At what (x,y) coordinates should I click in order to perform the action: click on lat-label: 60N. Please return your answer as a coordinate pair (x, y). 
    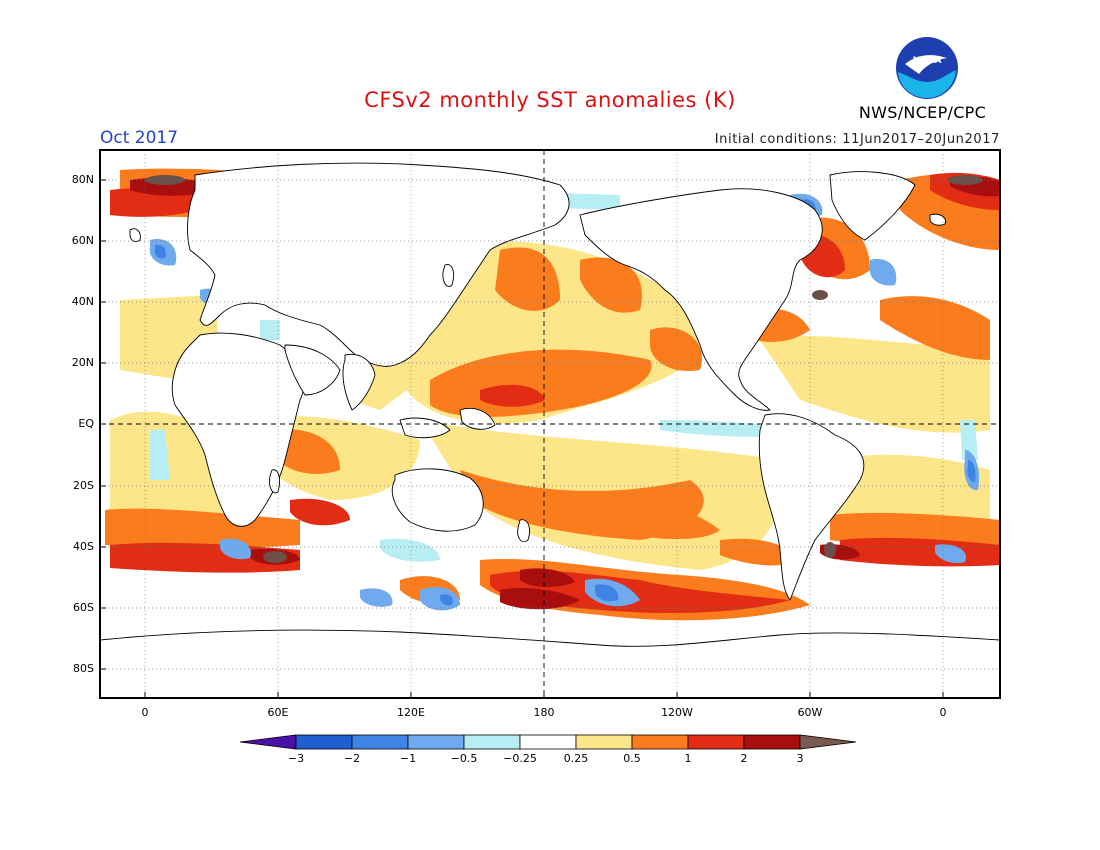
    Looking at the image, I should click on (82, 240).